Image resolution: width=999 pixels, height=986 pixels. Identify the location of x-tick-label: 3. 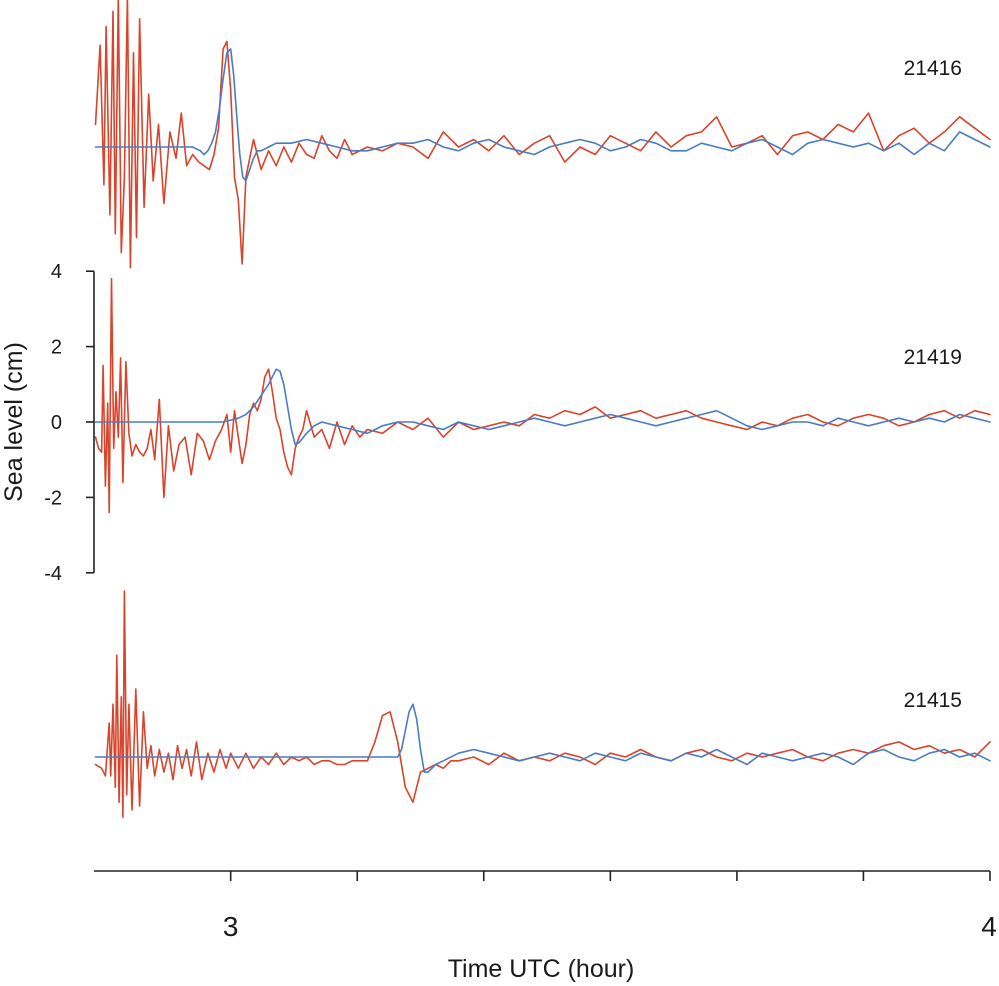
(231, 926).